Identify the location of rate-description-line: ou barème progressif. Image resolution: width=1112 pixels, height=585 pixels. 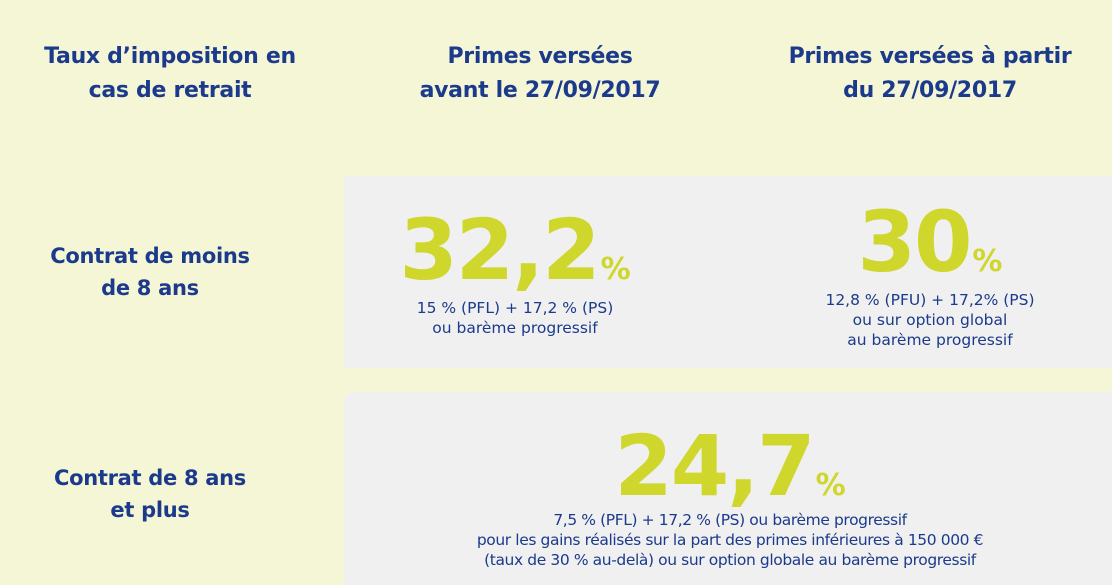
(515, 328).